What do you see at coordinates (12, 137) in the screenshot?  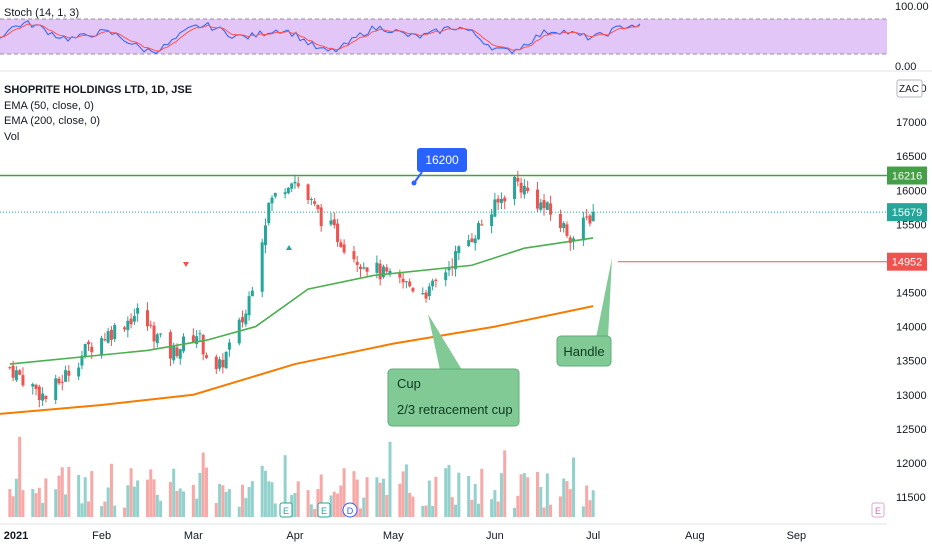 I see `vol-legend: Vol` at bounding box center [12, 137].